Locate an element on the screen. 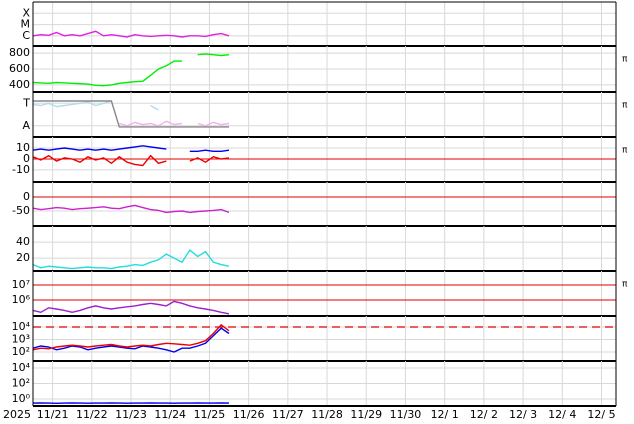 The image size is (634, 424). y-tick-label: -50 is located at coordinates (21, 210).